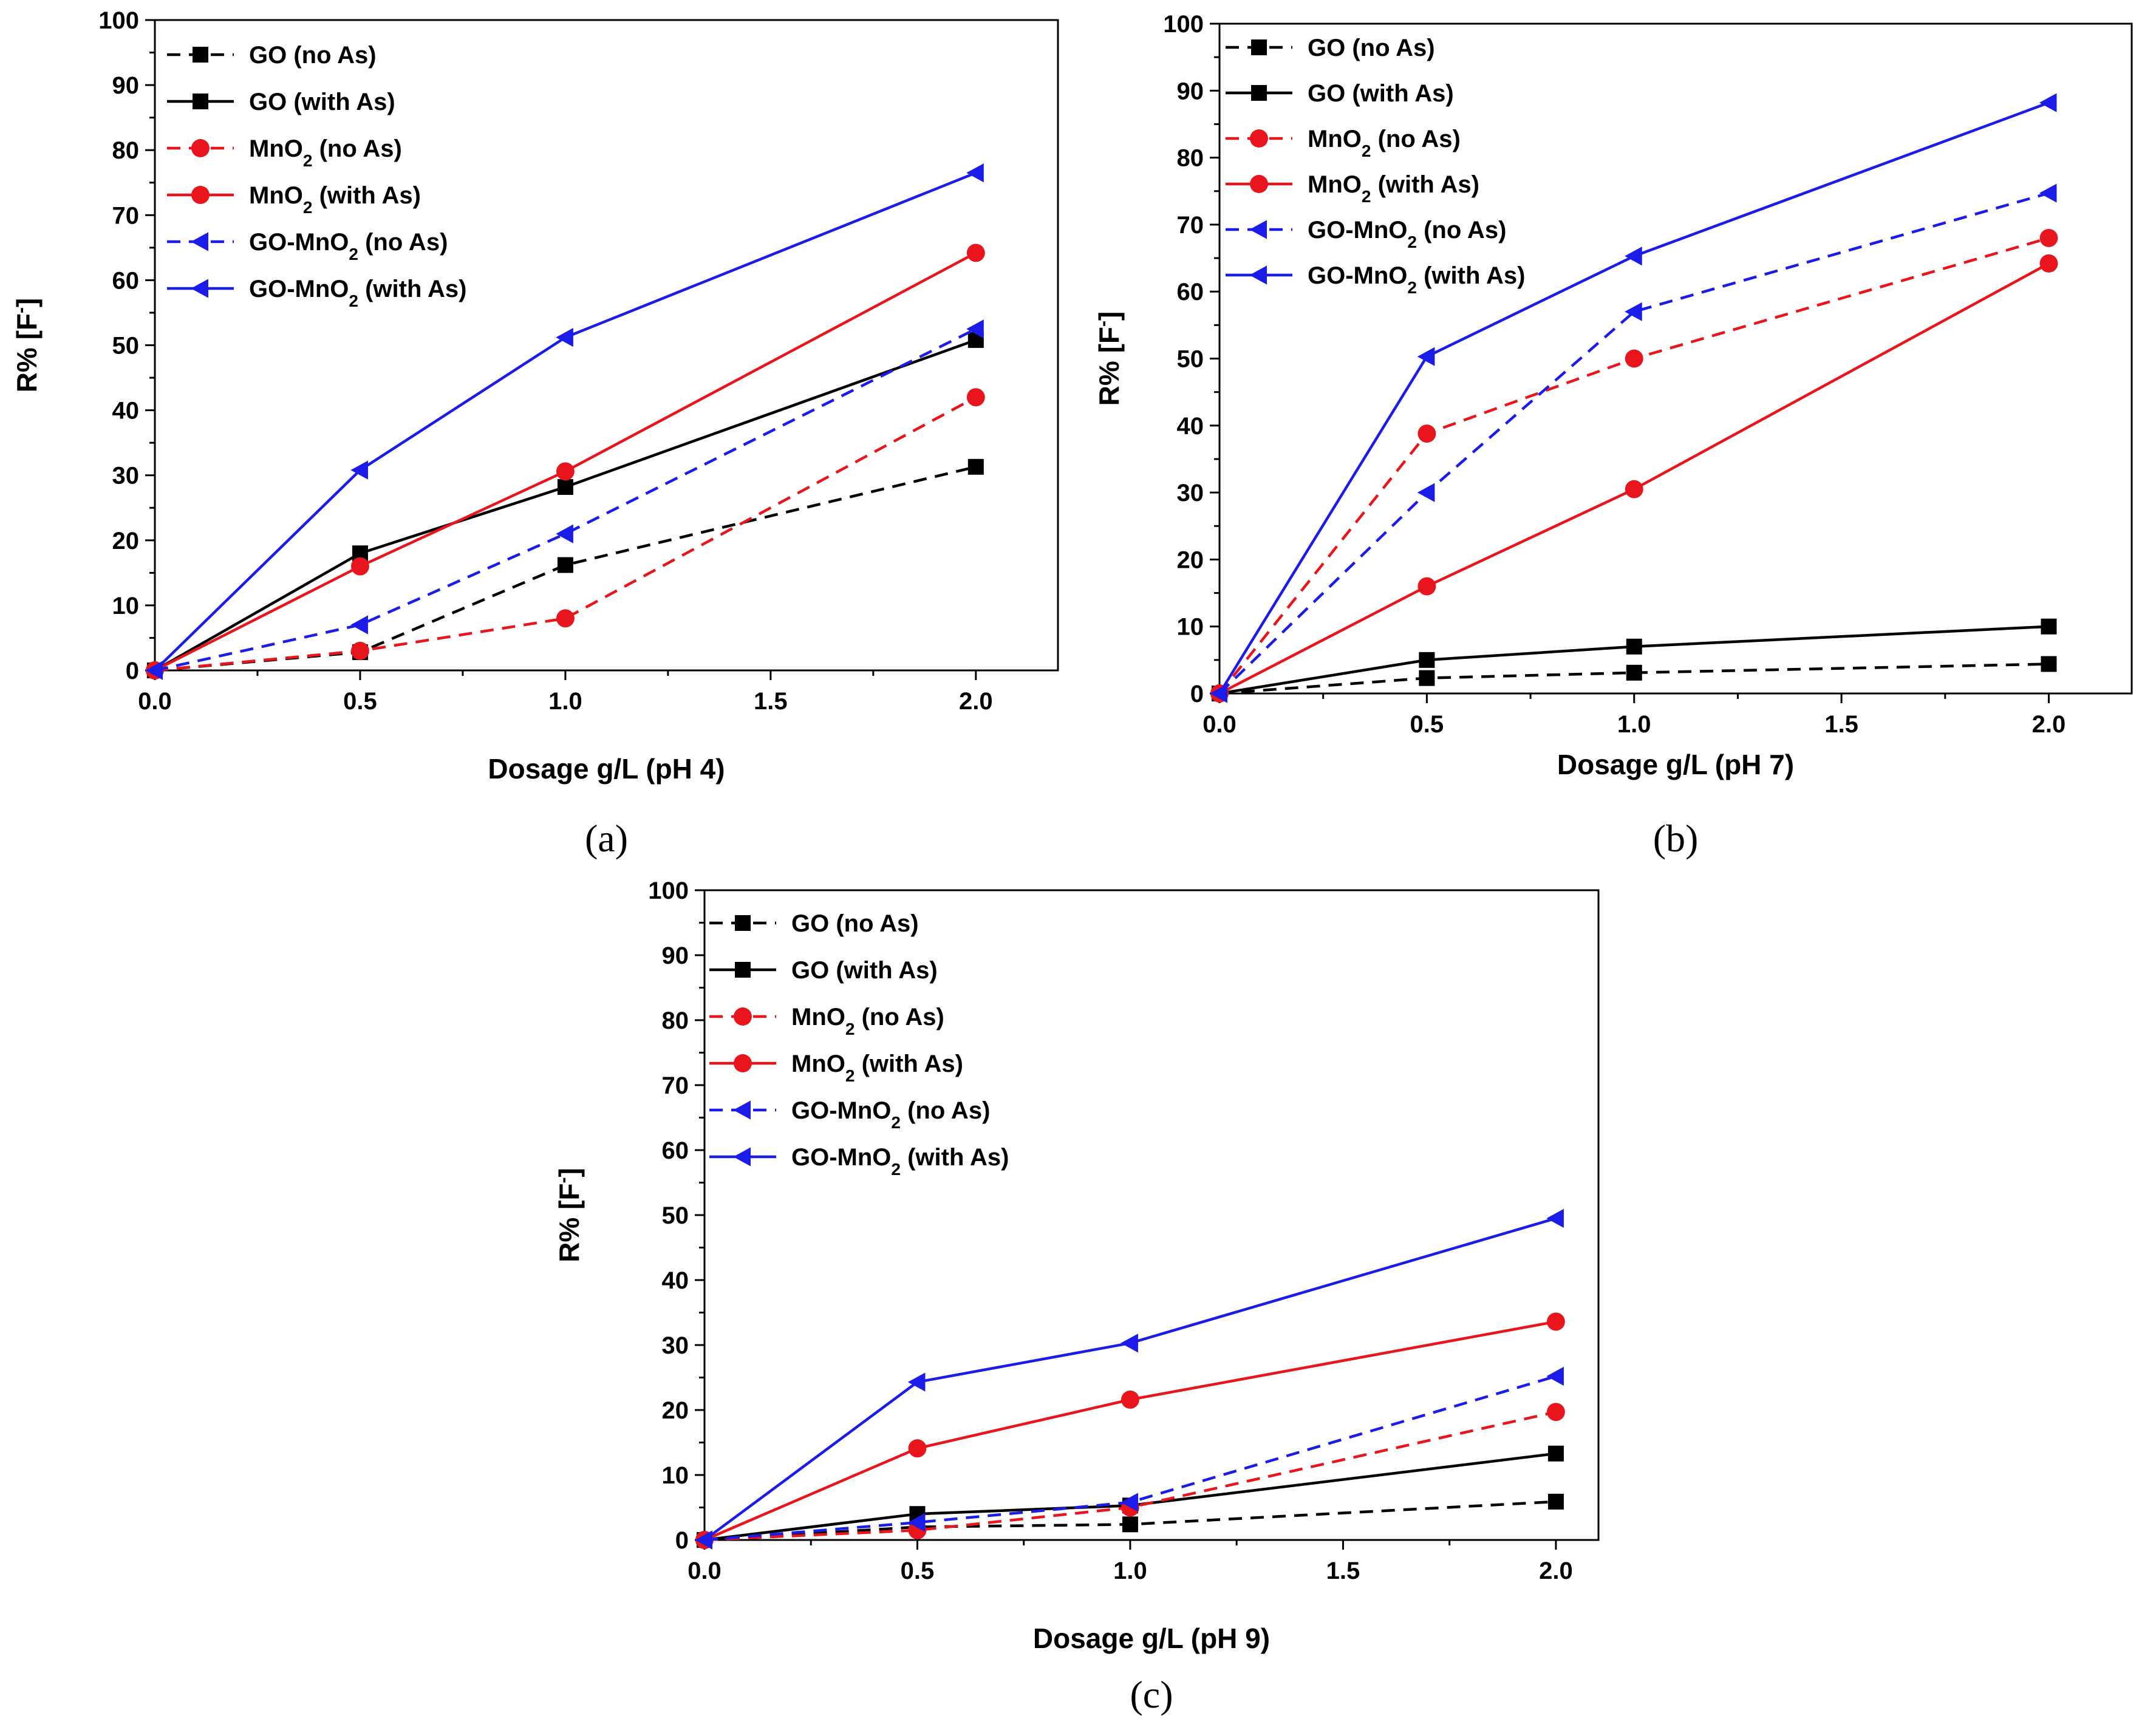  I want to click on x-axis-title: Dosage g/L (pH 7), so click(1675, 764).